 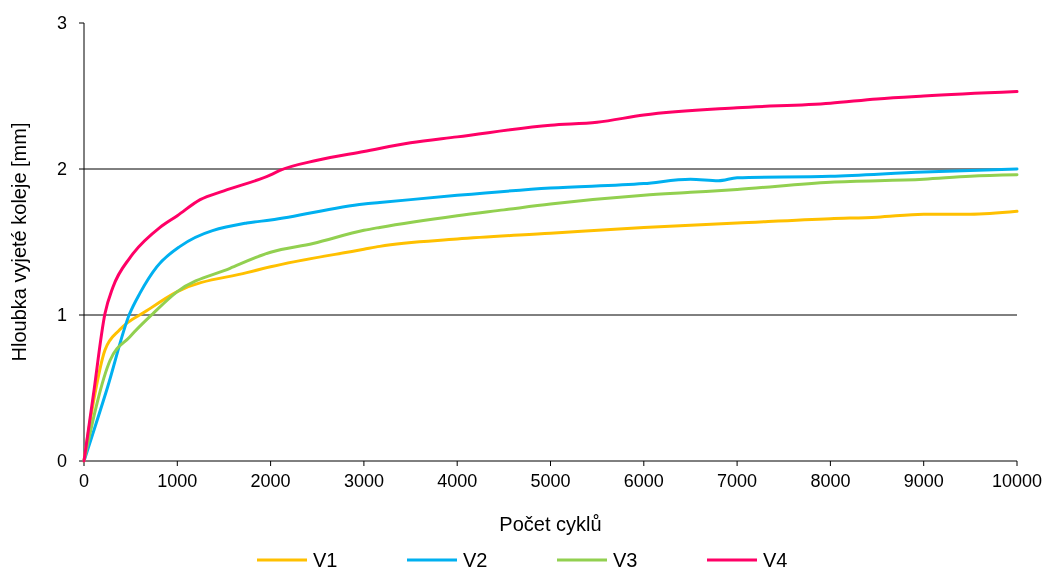 What do you see at coordinates (457, 481) in the screenshot?
I see `x-tick-label: 4000` at bounding box center [457, 481].